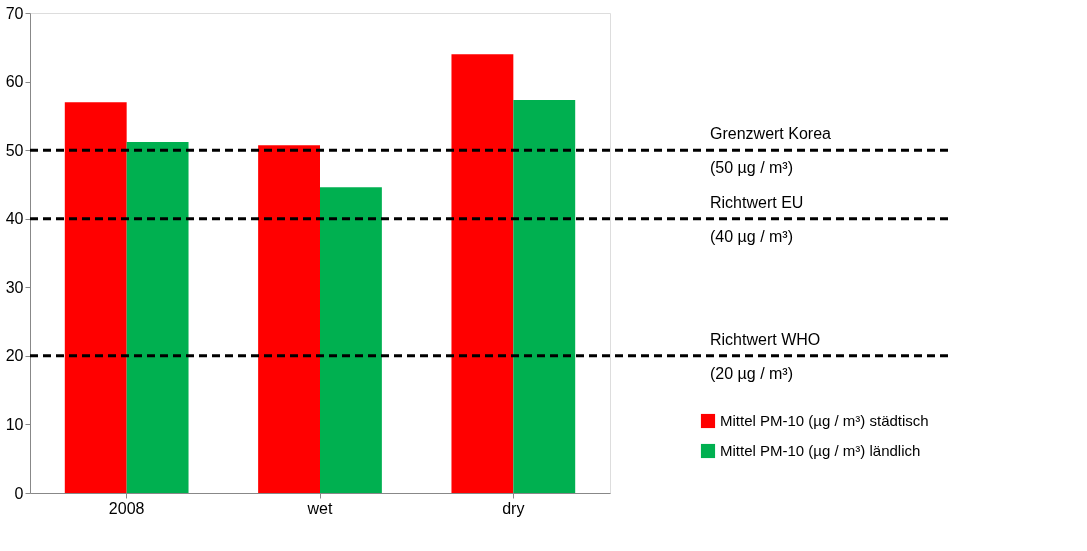 This screenshot has height=551, width=1087. Describe the element at coordinates (14, 287) in the screenshot. I see `y-tick-label: 30` at that location.